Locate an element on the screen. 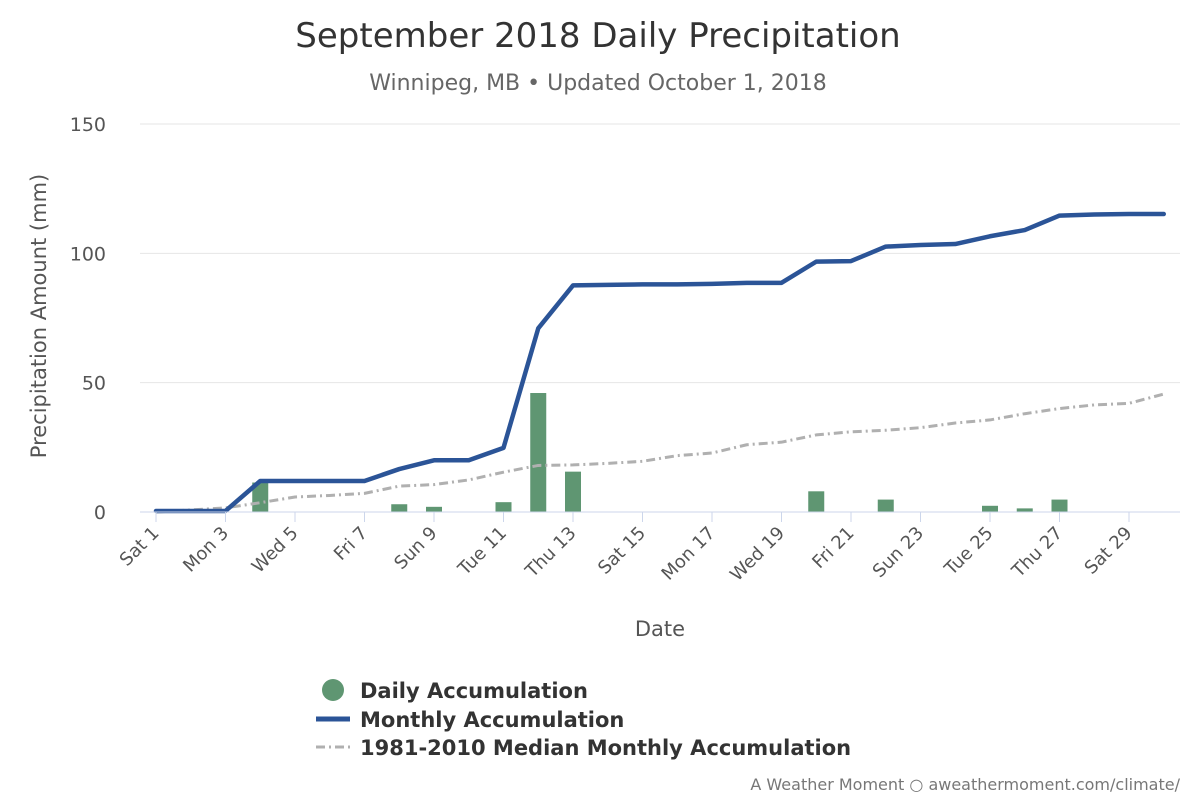 This screenshot has height=800, width=1200. x-tick-label: Thu 27 is located at coordinates (1037, 553).